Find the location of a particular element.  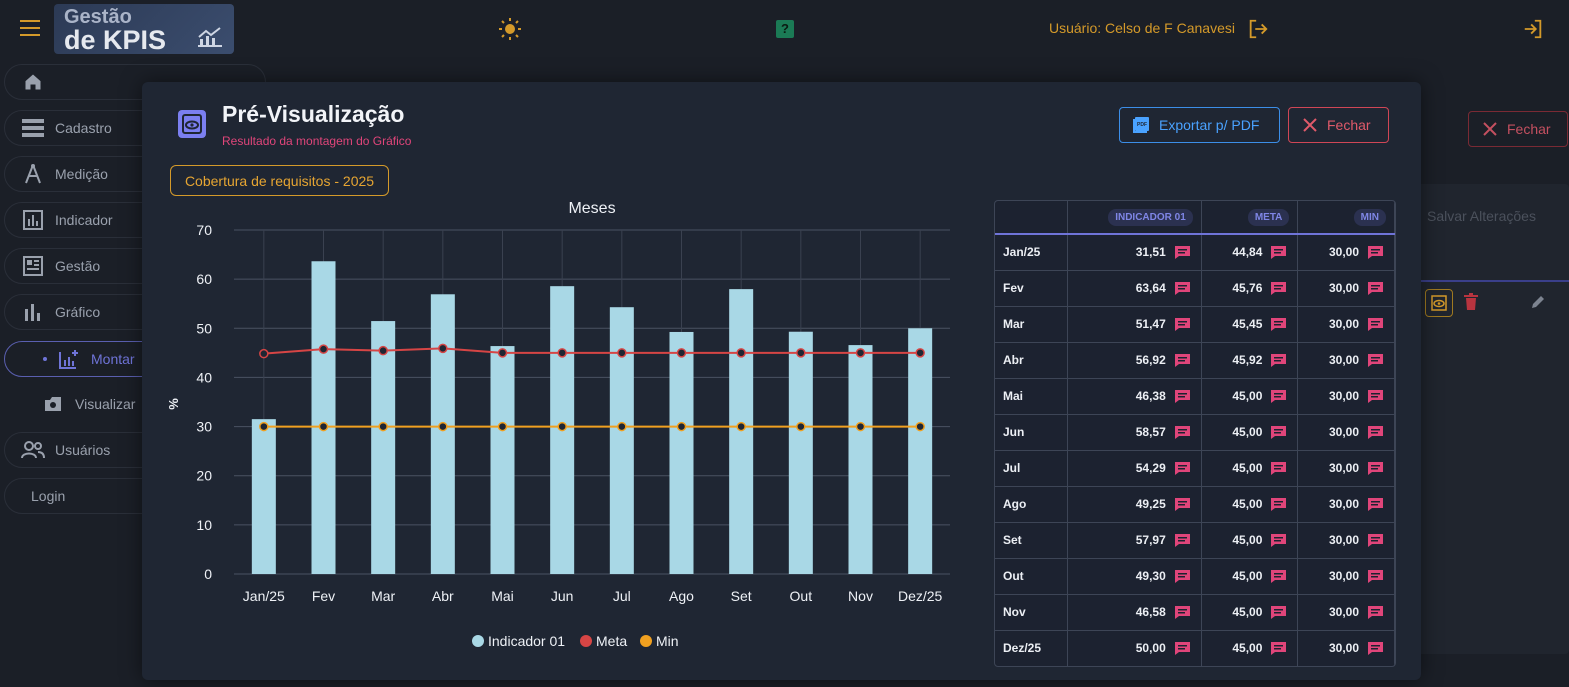

header-meta: META is located at coordinates (1250, 218).